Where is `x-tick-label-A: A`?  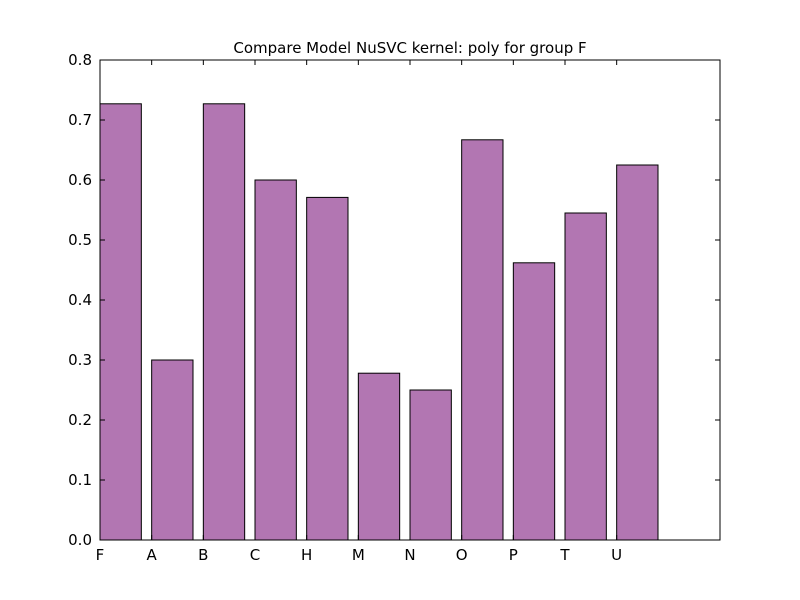 x-tick-label-A: A is located at coordinates (152, 555).